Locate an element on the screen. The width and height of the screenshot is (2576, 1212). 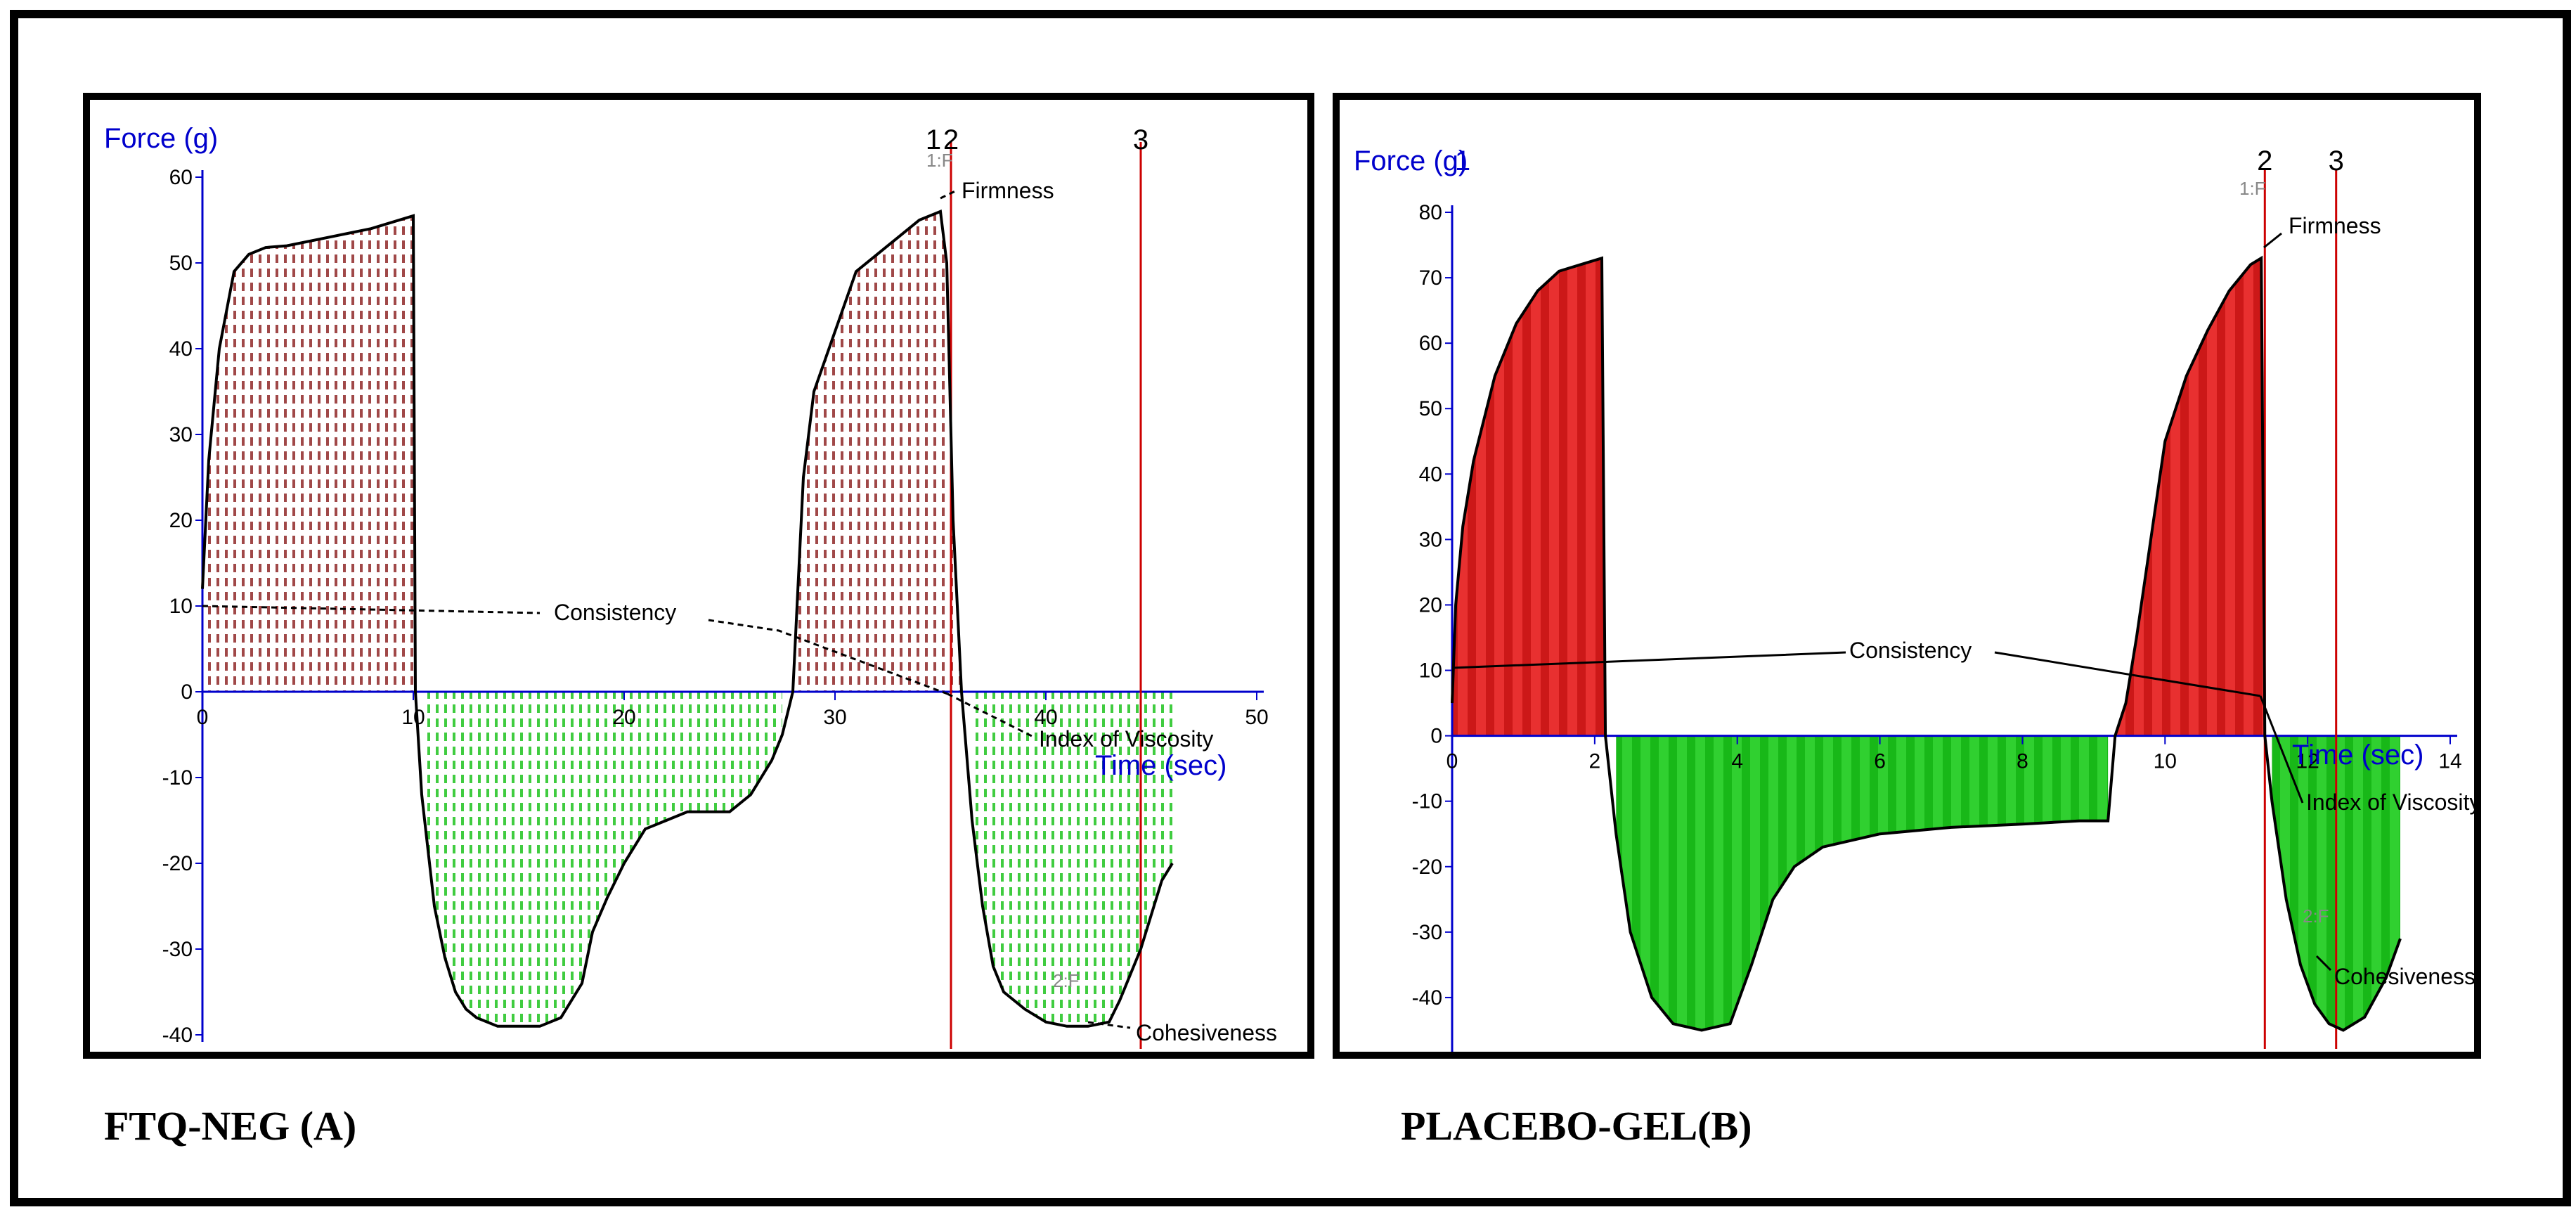
x-tick-label: 40 is located at coordinates (1046, 717).